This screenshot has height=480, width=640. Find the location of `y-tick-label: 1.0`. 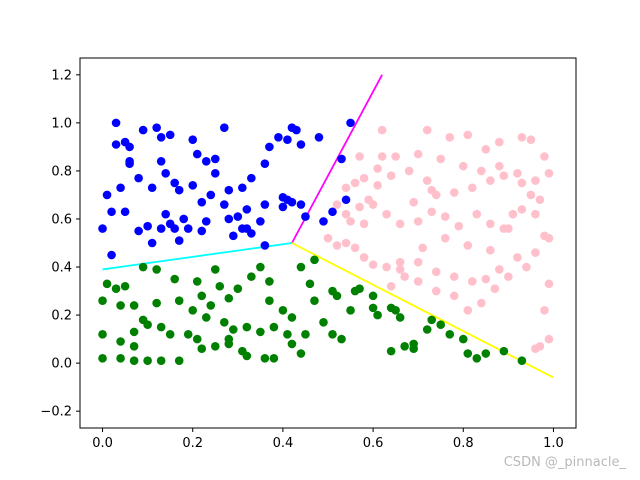

y-tick-label: 1.0 is located at coordinates (61, 123).